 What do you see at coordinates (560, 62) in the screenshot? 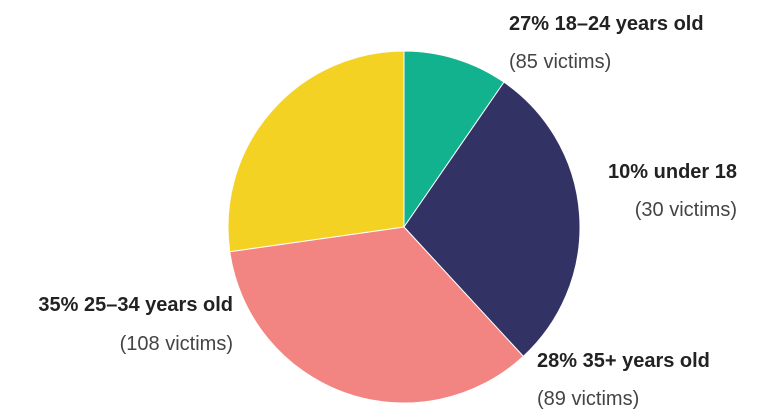
I see `slice-label-count: (85 victims)` at bounding box center [560, 62].